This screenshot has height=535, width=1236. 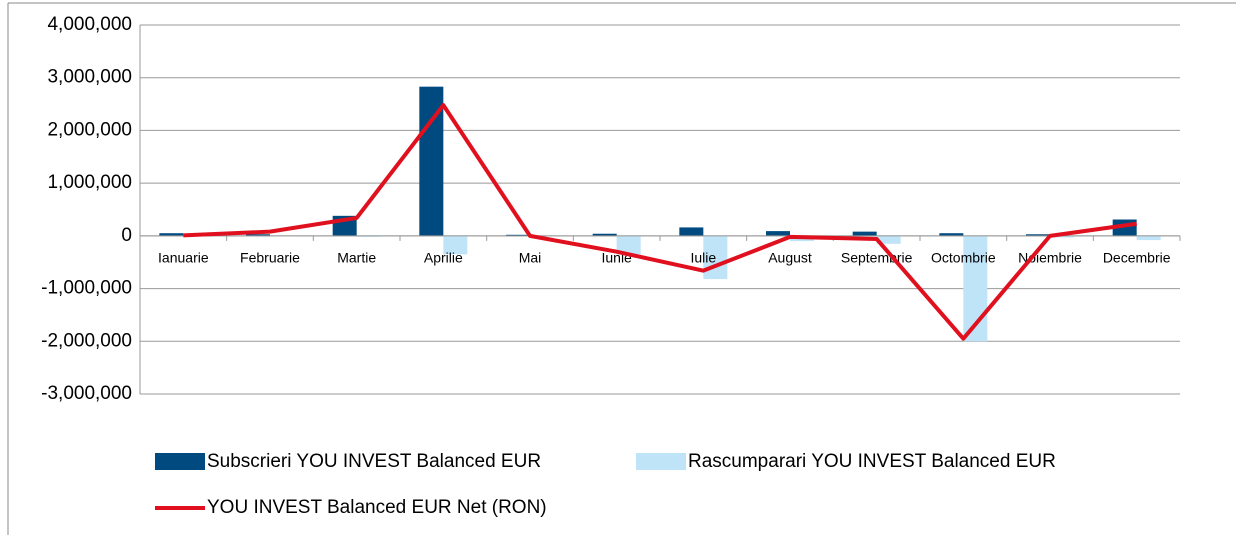 I want to click on y-tick-label: -1,000,000, so click(x=86, y=288).